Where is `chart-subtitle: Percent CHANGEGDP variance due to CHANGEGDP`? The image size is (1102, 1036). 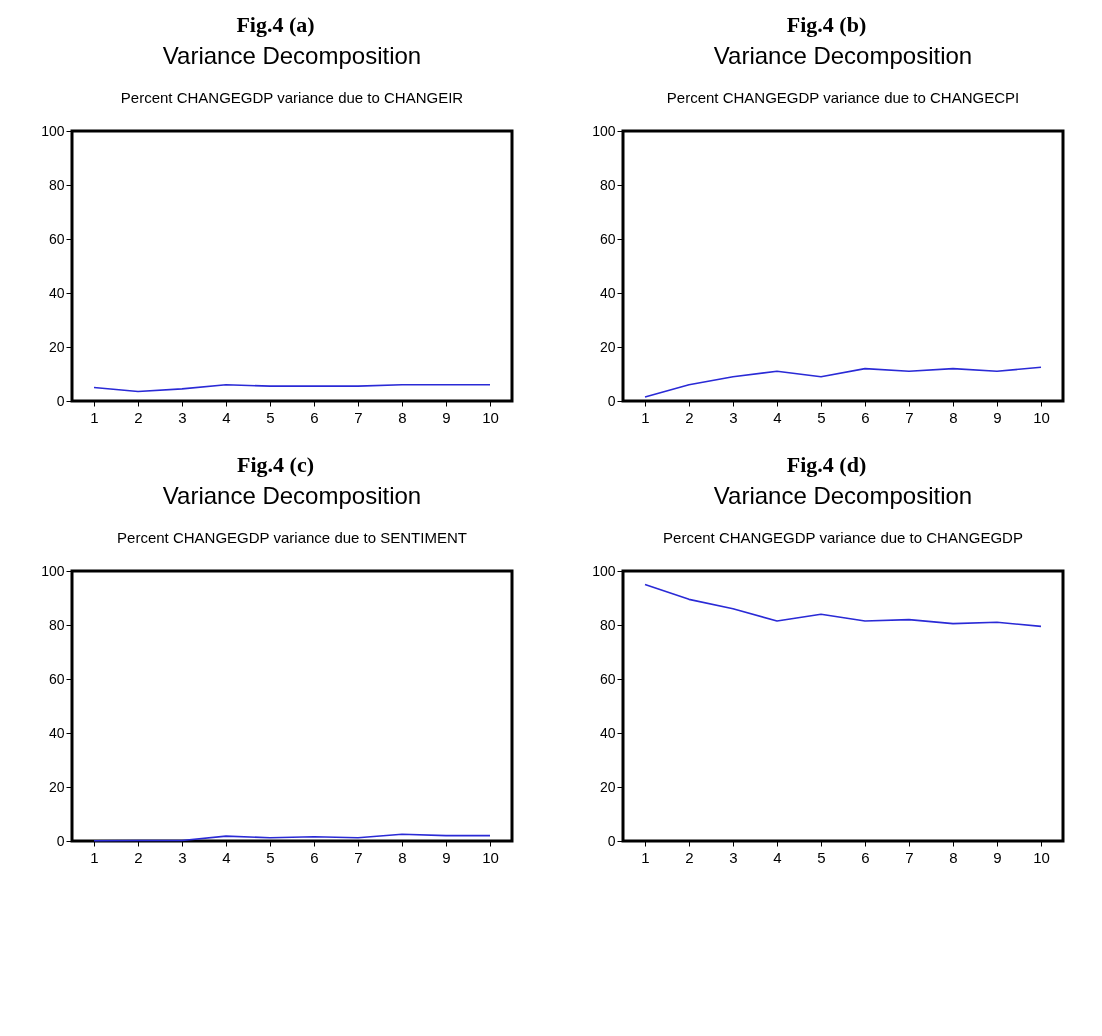 chart-subtitle: Percent CHANGEGDP variance due to CHANGEGDP is located at coordinates (842, 537).